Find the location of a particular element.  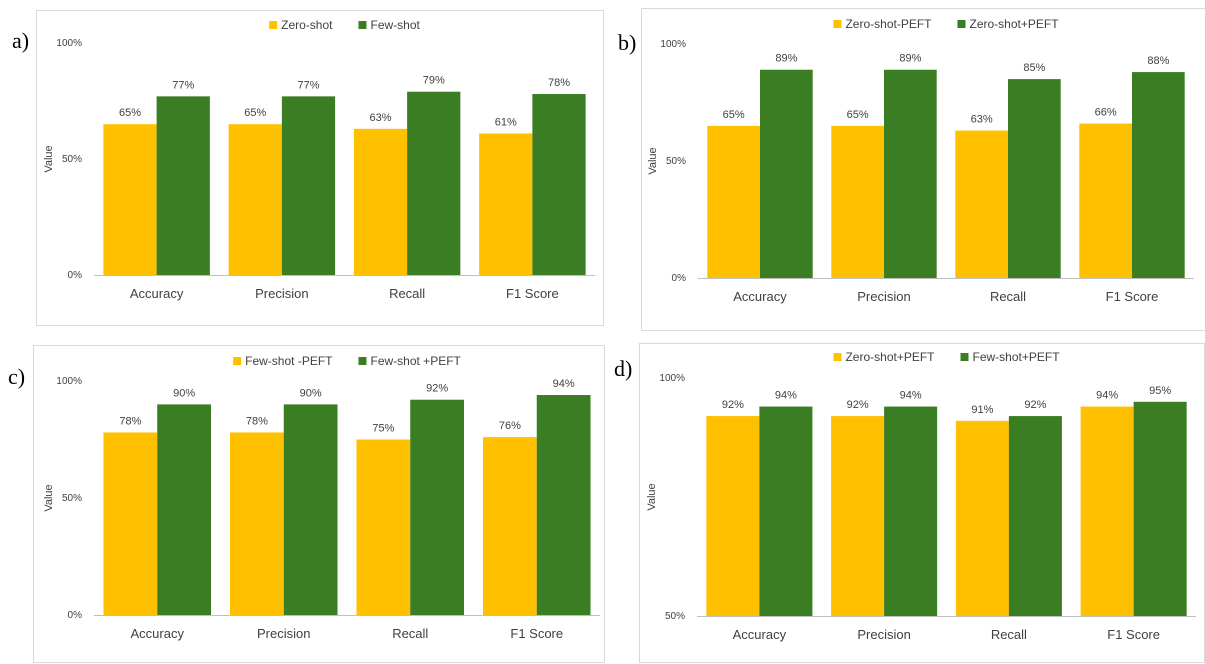

data-label-zero-shot-peft-recall: 91% is located at coordinates (982, 410).